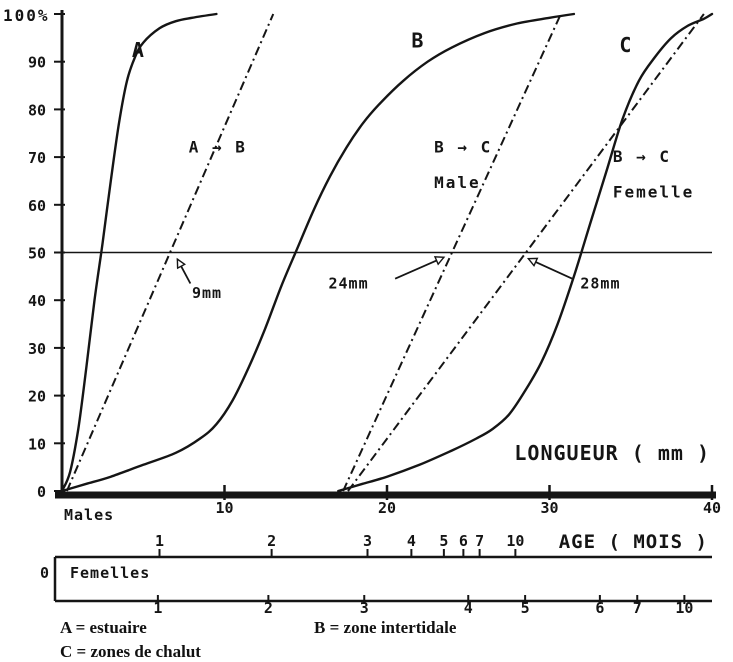 The height and width of the screenshot is (662, 733). What do you see at coordinates (364, 606) in the screenshot?
I see `femelles-age-label-3: 3` at bounding box center [364, 606].